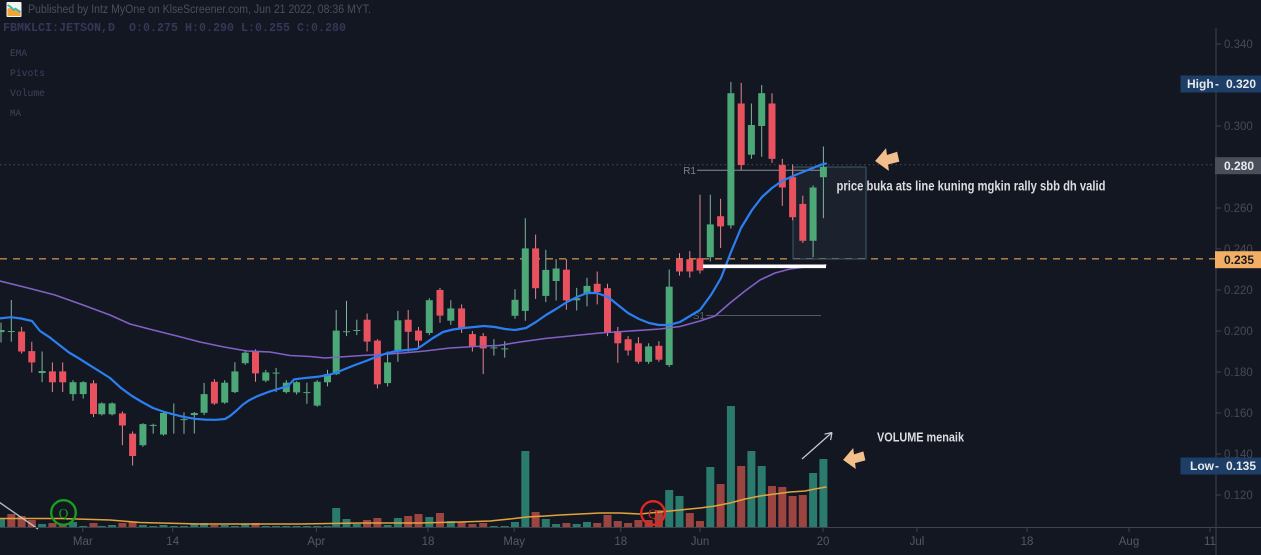  I want to click on svg-text: Low, so click(1202, 466).